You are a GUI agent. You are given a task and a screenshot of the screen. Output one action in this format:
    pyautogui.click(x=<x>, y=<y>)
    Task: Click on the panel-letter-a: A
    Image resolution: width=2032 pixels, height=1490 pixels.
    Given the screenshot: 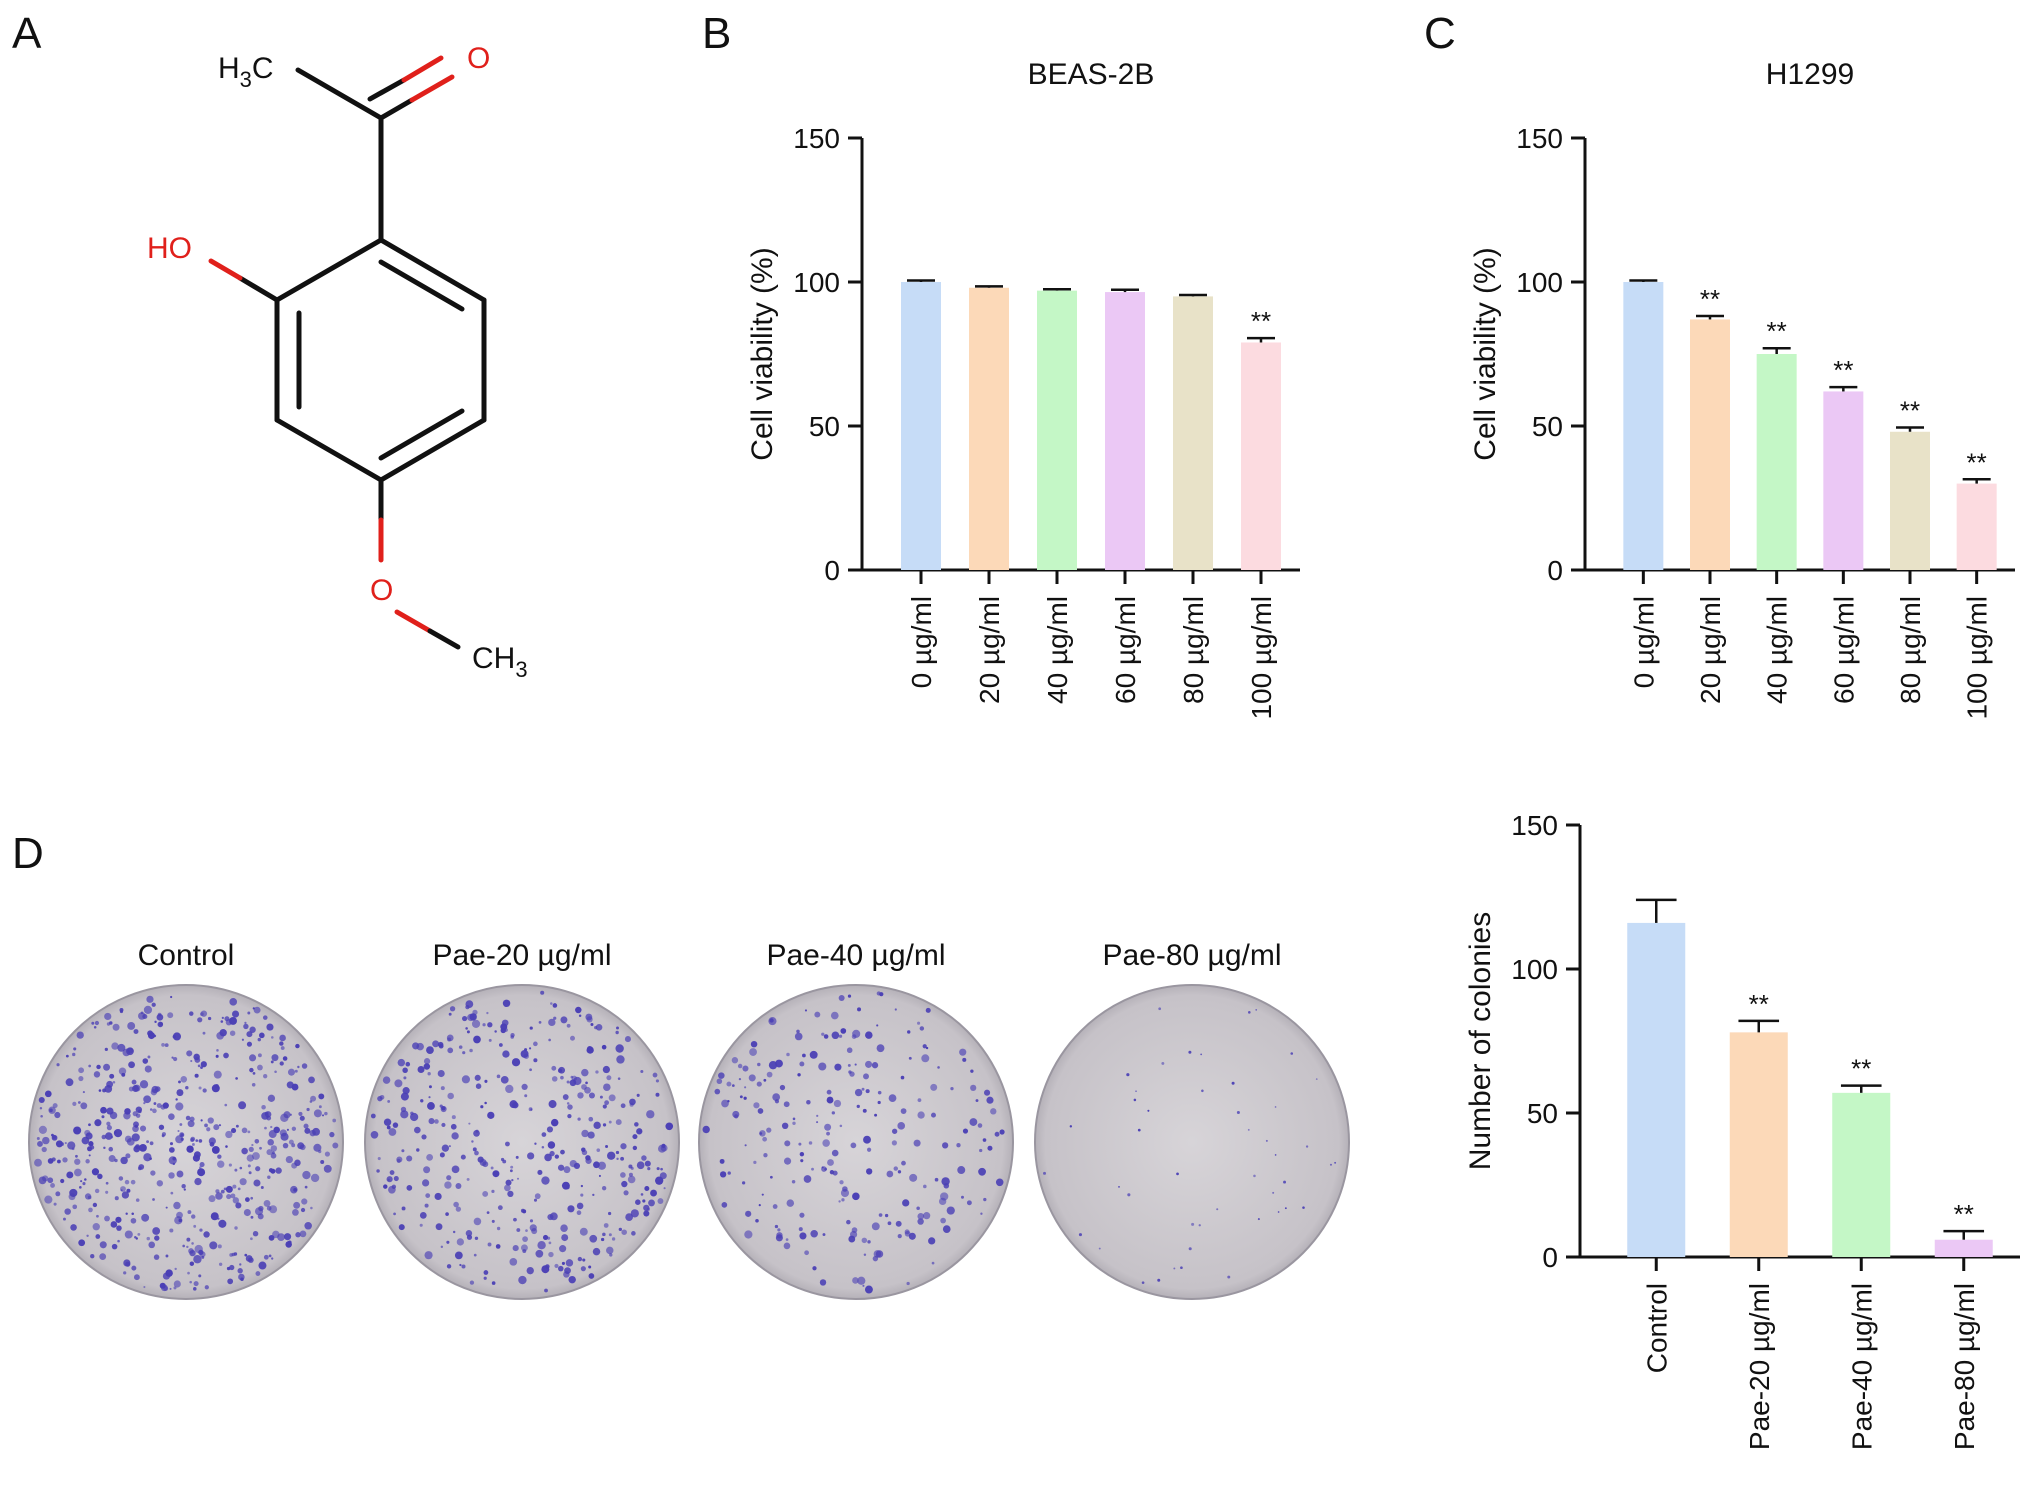 What is the action you would take?
    pyautogui.click(x=27, y=33)
    